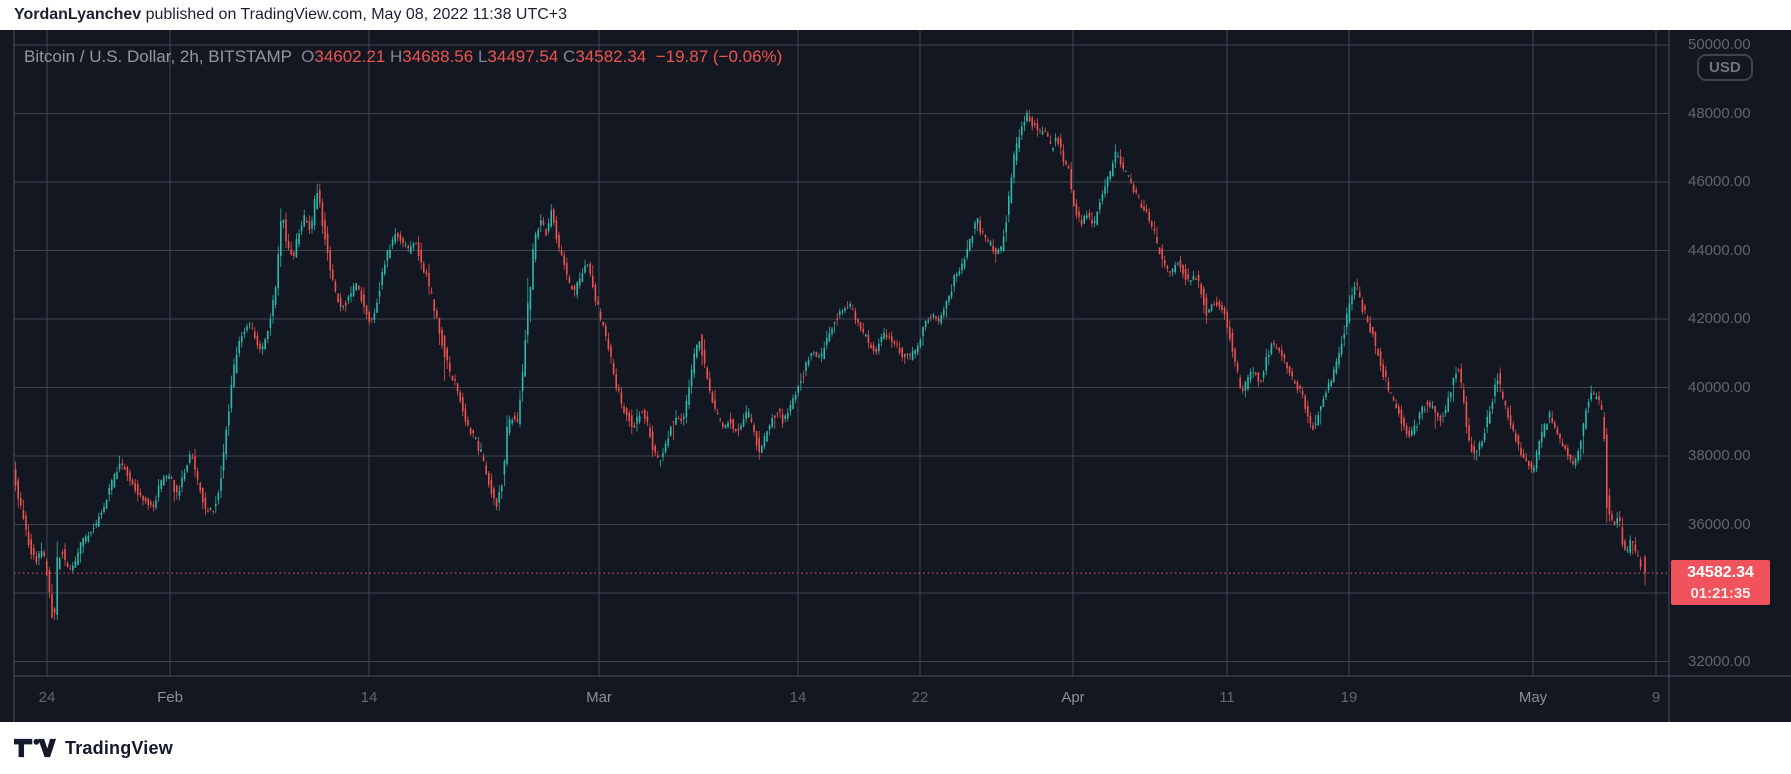 This screenshot has height=774, width=1791. Describe the element at coordinates (308, 56) in the screenshot. I see `open-label: O` at that location.